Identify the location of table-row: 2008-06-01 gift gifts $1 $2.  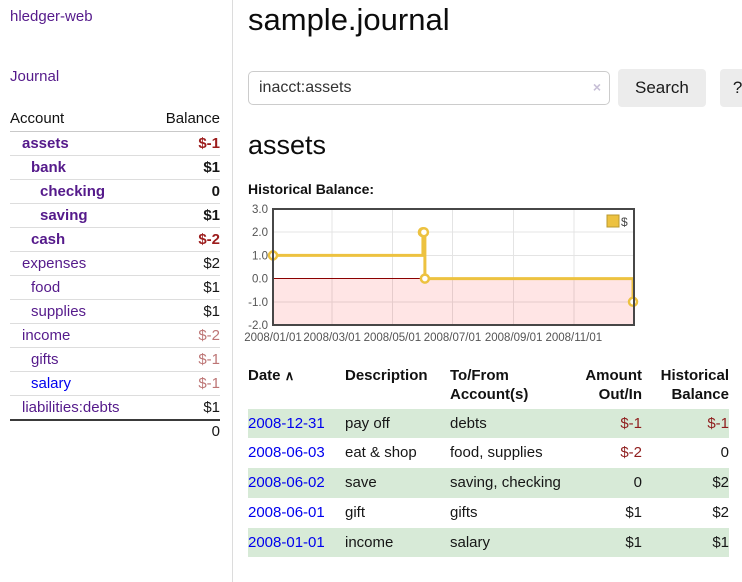
(488, 513).